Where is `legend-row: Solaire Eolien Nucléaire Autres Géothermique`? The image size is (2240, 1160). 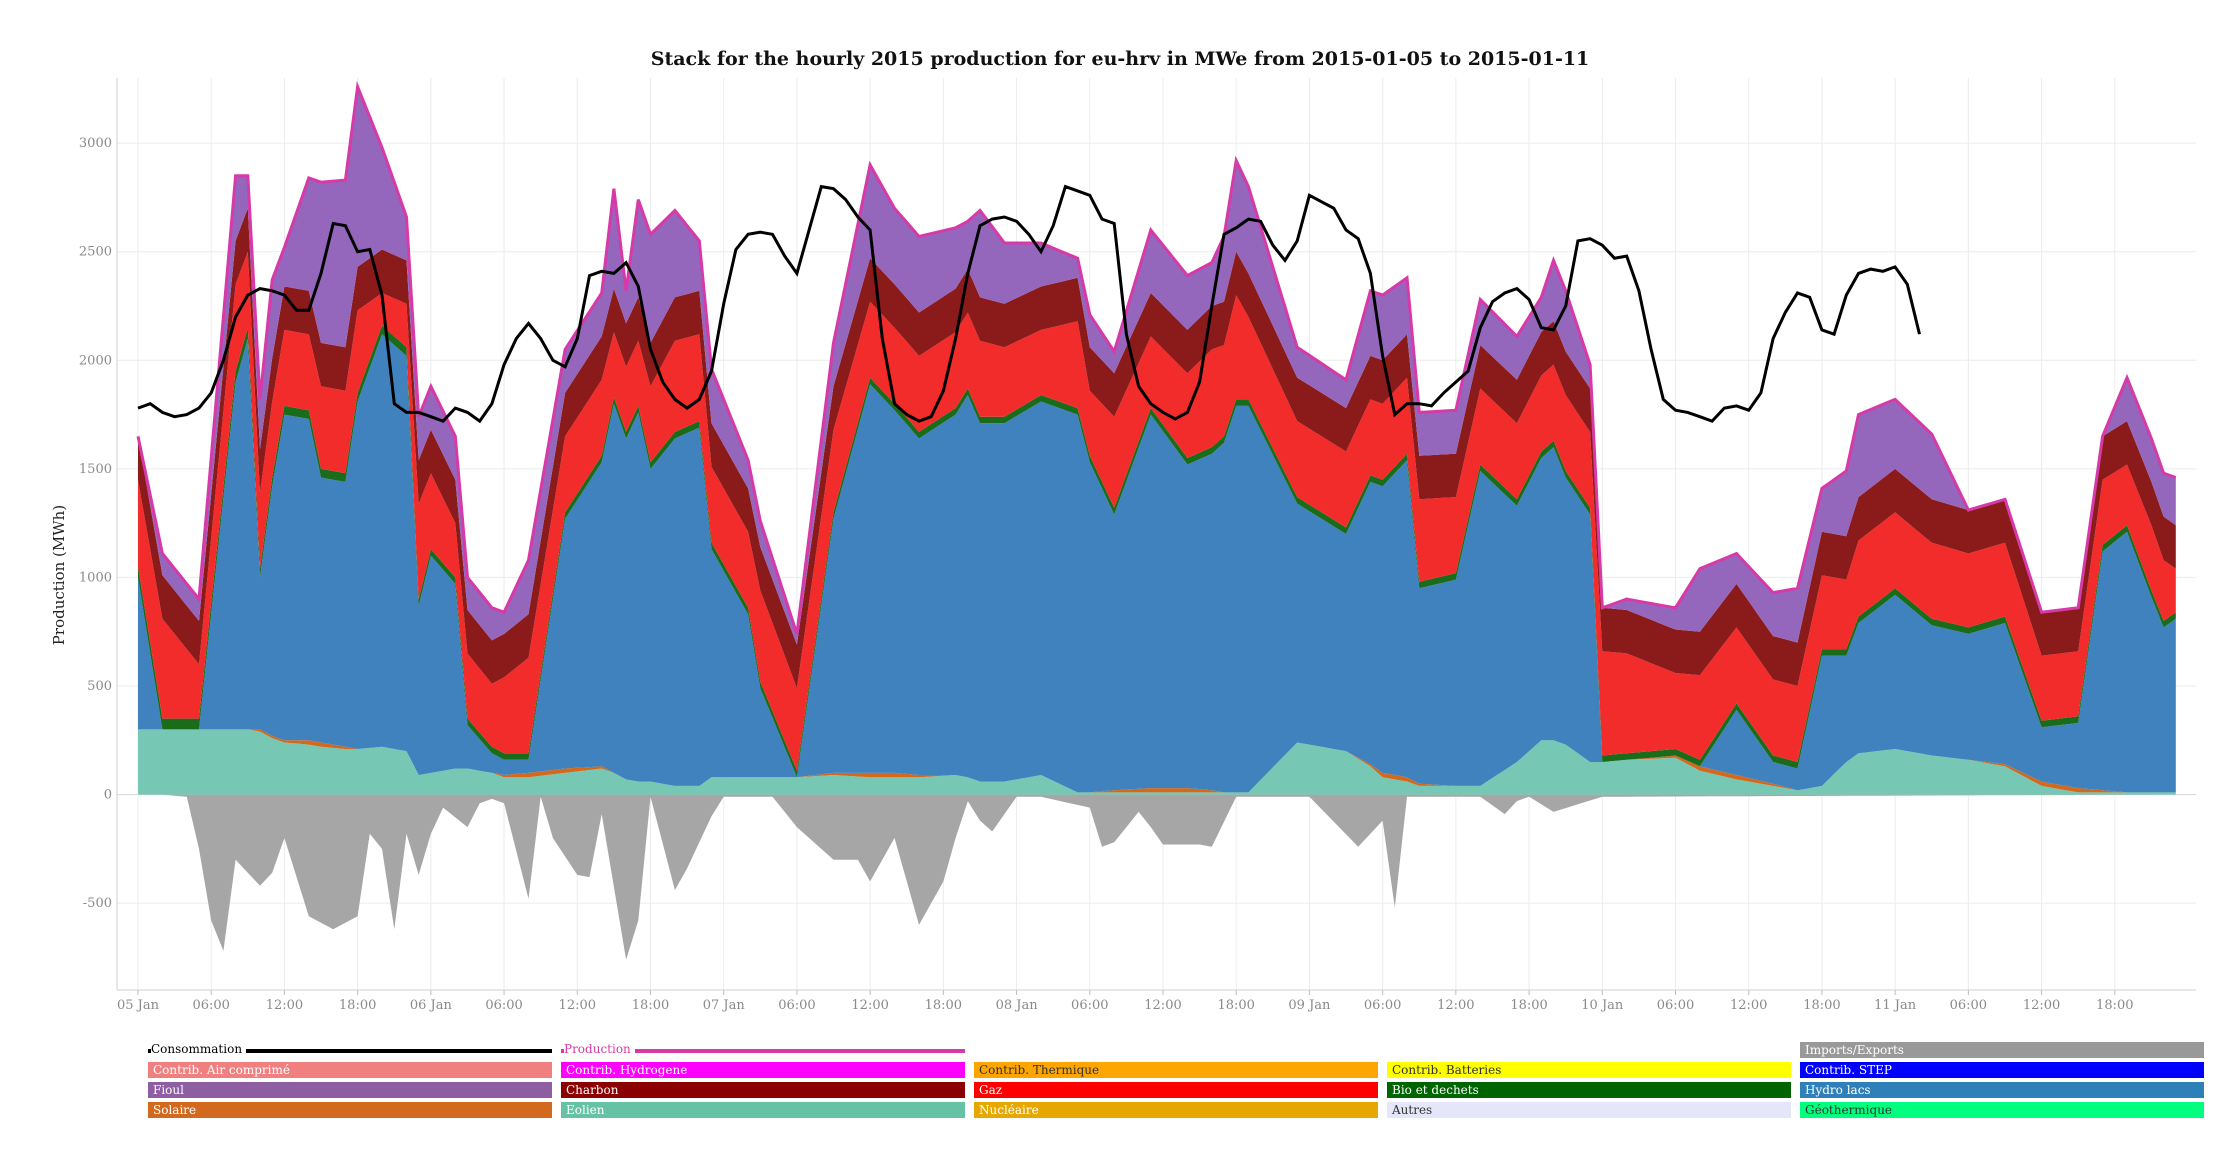
legend-row: Solaire Eolien Nucléaire Autres Géothermique is located at coordinates (1181, 1110).